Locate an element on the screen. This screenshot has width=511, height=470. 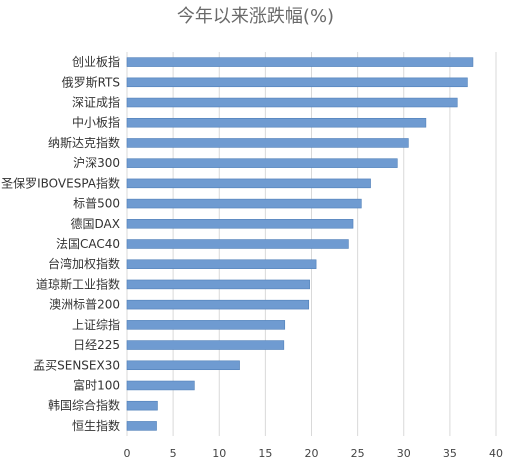
category-label: 中小板指 is located at coordinates (96, 122).